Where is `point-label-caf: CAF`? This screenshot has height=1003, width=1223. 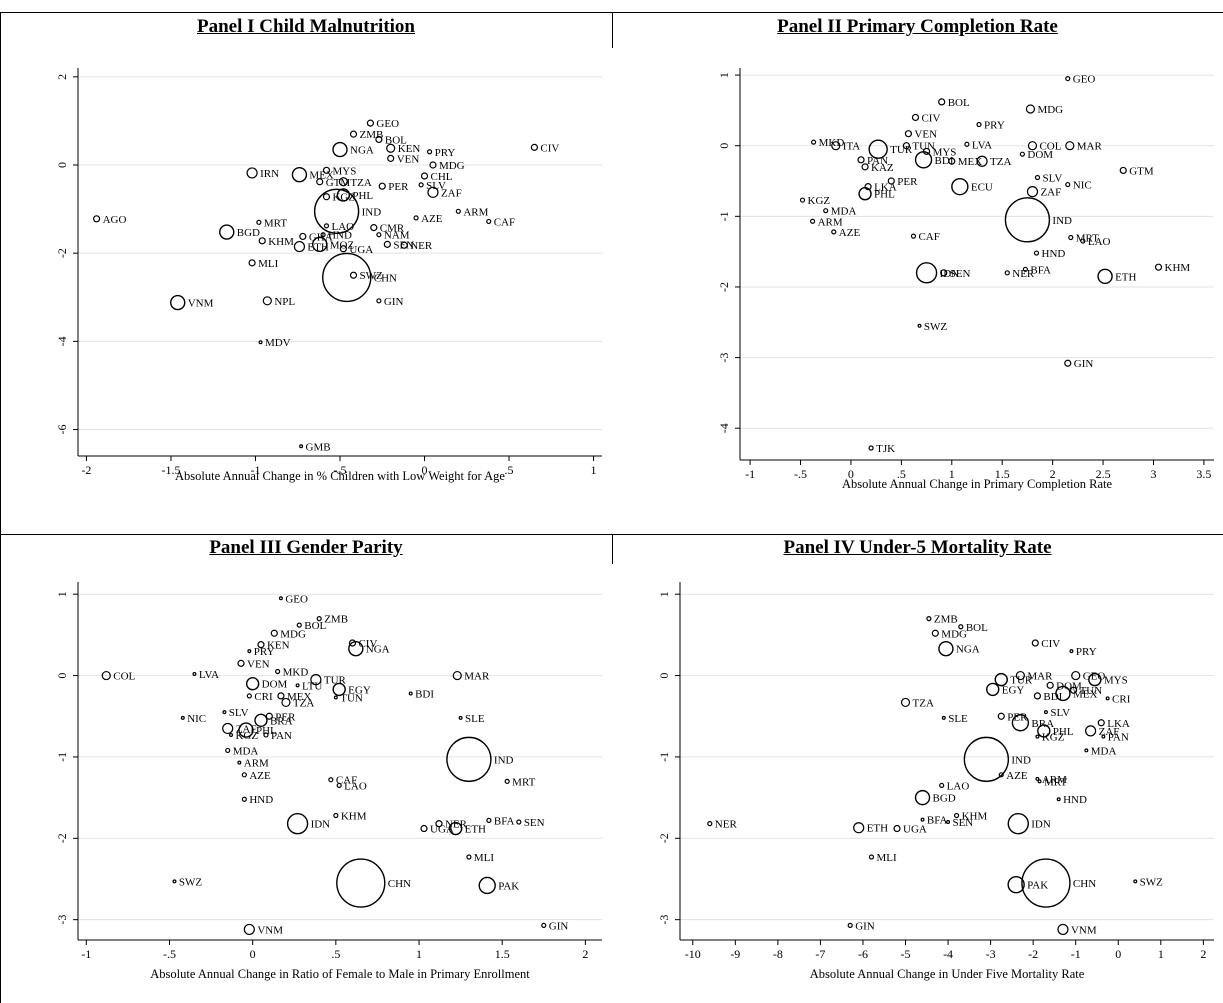
point-label-caf: CAF is located at coordinates (928, 237).